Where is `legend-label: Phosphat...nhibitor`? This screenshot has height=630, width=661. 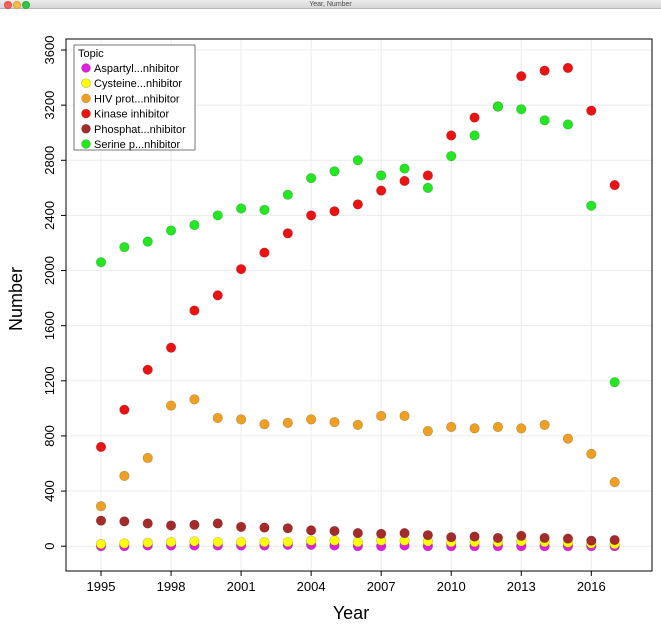 legend-label: Phosphat...nhibitor is located at coordinates (140, 130).